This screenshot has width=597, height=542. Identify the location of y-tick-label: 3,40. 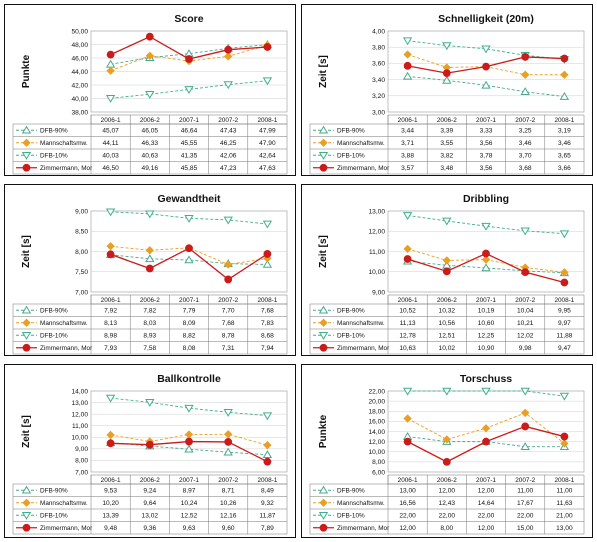
(378, 80).